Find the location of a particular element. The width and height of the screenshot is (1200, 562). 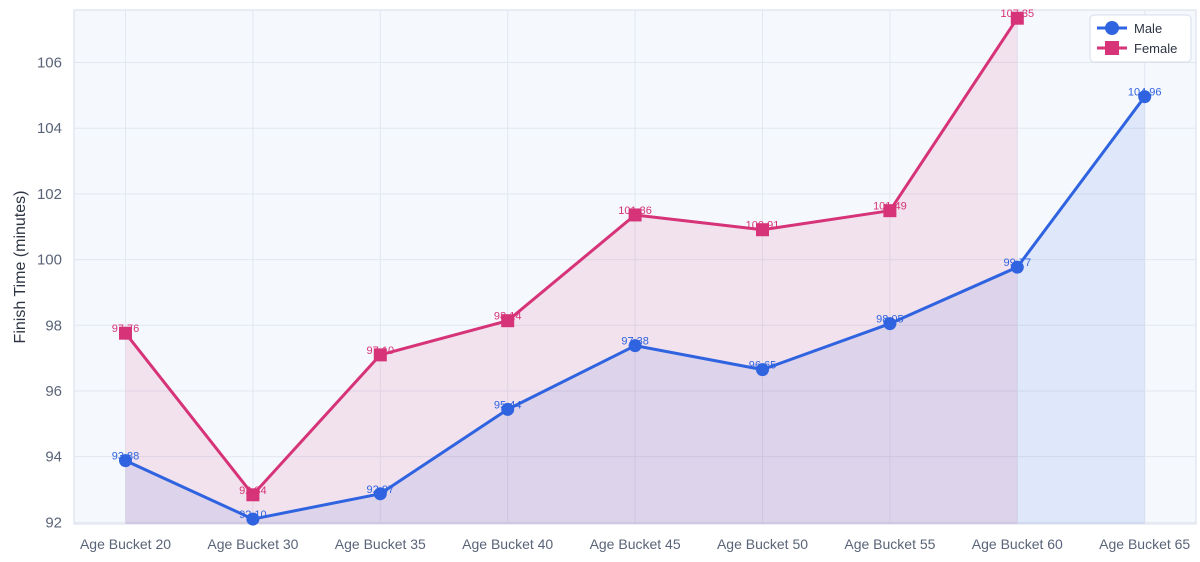

data-label-female: 97.76 is located at coordinates (126, 329).